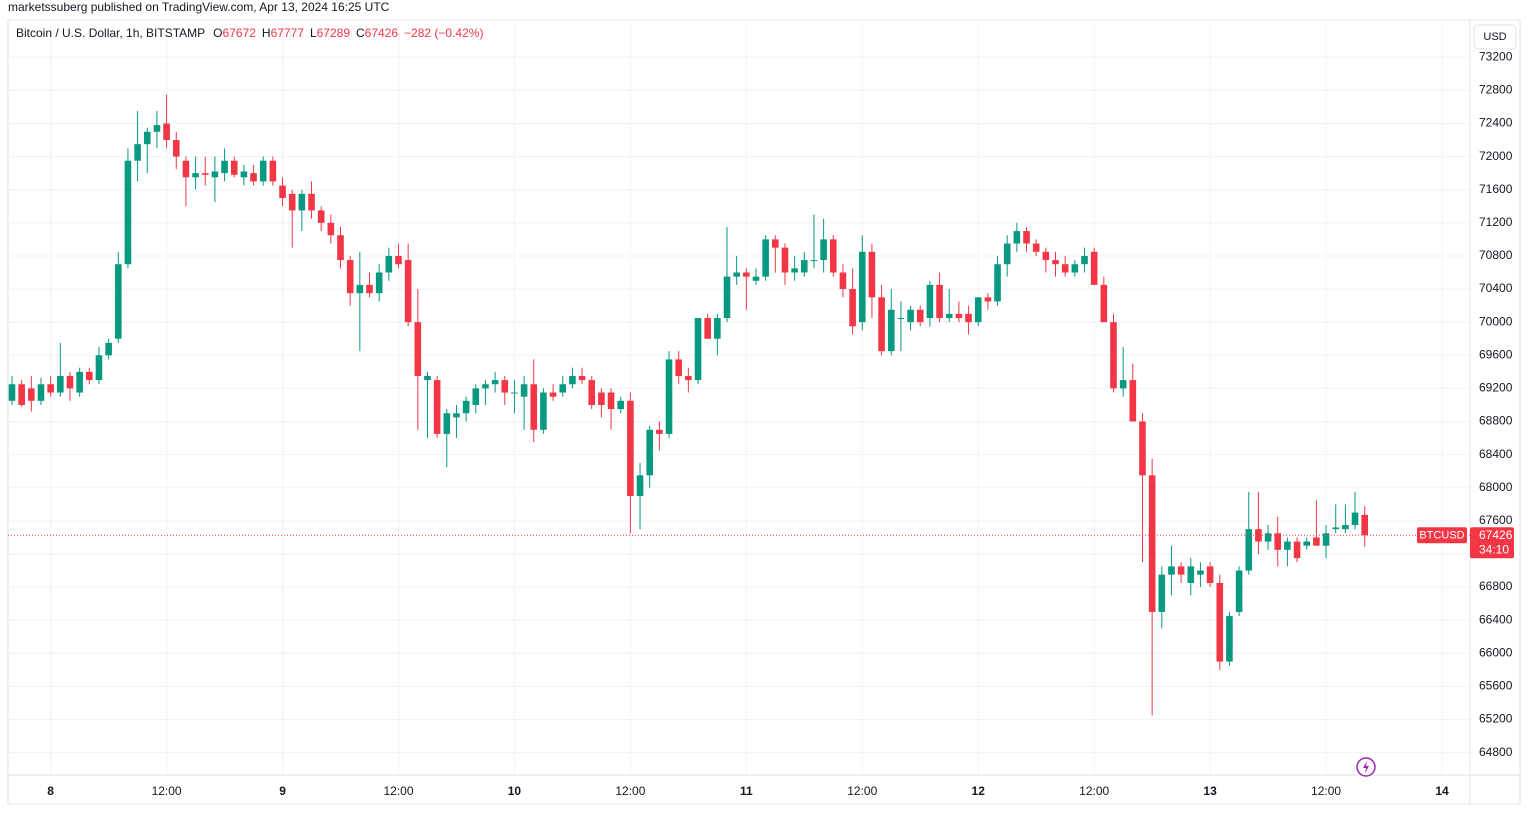 This screenshot has width=1528, height=816. Describe the element at coordinates (1496, 586) in the screenshot. I see `y-tick-label: 66800` at that location.